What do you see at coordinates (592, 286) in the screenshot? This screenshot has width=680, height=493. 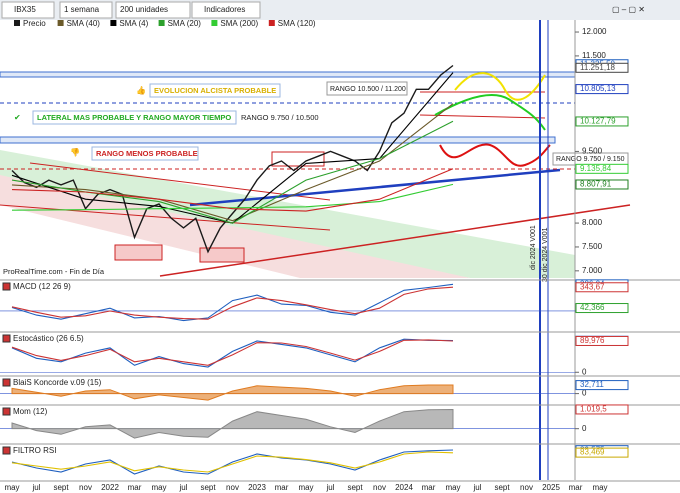 I see `value-label: 343,67` at bounding box center [592, 286].